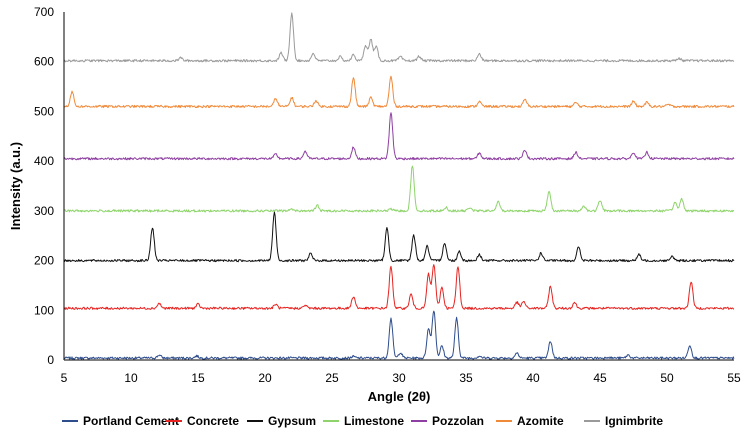  I want to click on legend-label: Azomite, so click(540, 421).